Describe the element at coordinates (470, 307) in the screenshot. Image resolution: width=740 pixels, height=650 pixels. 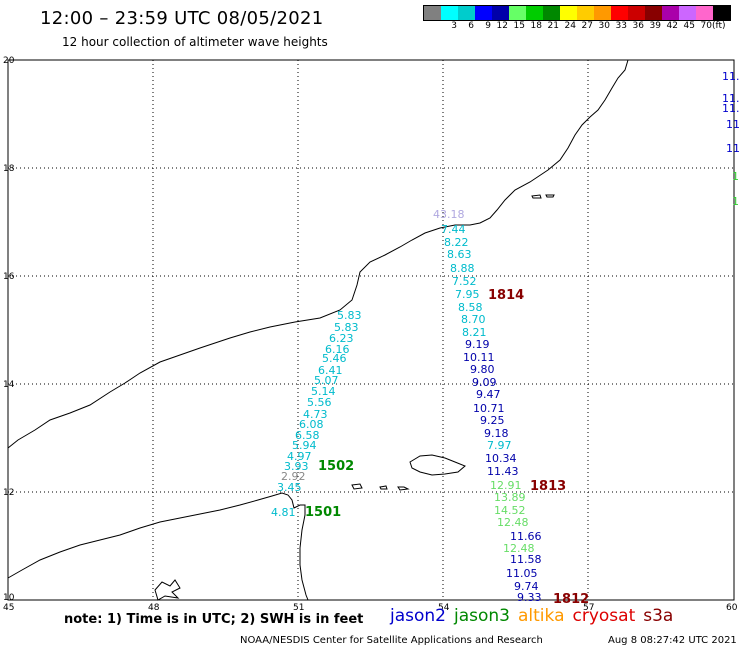
I see `wave-height-label: 8.58` at that location.